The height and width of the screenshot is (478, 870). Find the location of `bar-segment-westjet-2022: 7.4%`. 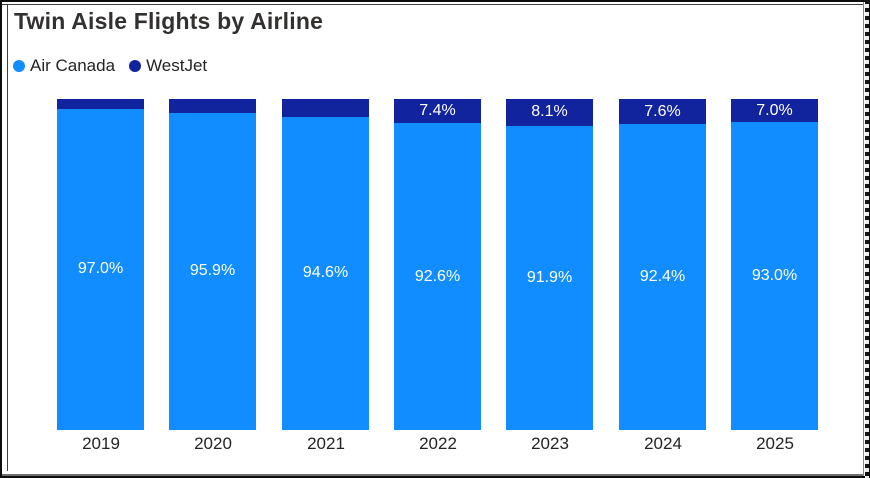

bar-segment-westjet-2022: 7.4% is located at coordinates (437, 111).